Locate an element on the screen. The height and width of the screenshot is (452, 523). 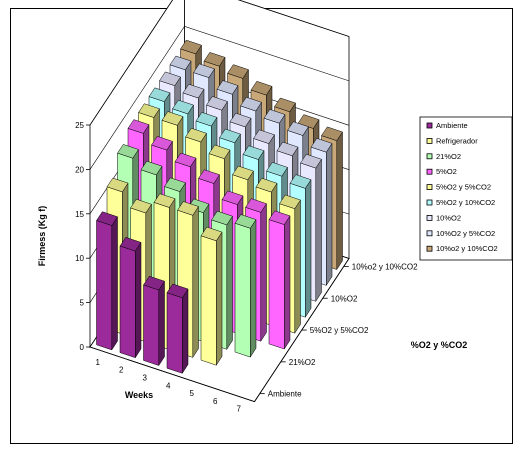
legend-label: 5%O2 y 10%CO2 is located at coordinates (465, 202).